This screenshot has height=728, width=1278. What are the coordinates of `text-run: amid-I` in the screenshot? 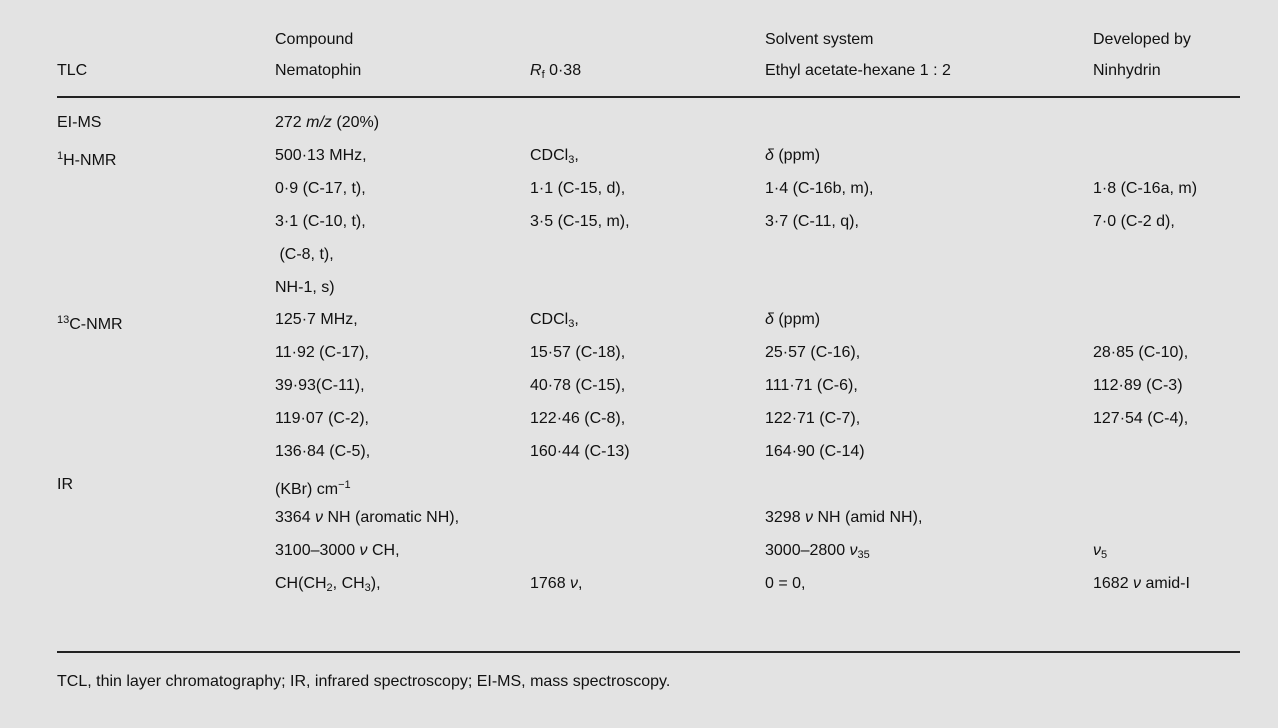 It's located at (1165, 583).